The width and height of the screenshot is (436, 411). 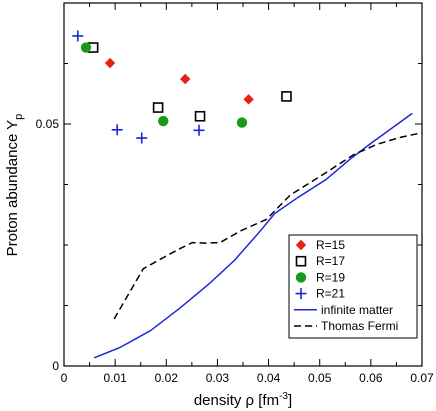 What do you see at coordinates (48, 124) in the screenshot?
I see `y-tick-label: 0.05` at bounding box center [48, 124].